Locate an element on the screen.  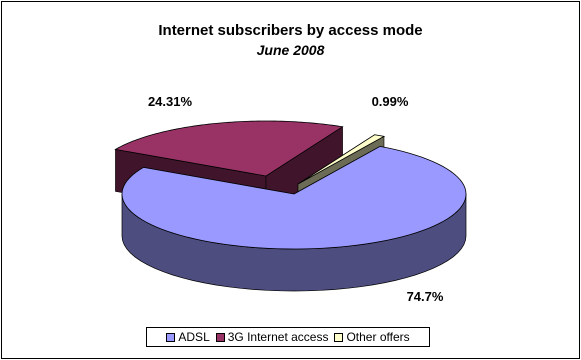
legend-swatch-adsl is located at coordinates (171, 337).